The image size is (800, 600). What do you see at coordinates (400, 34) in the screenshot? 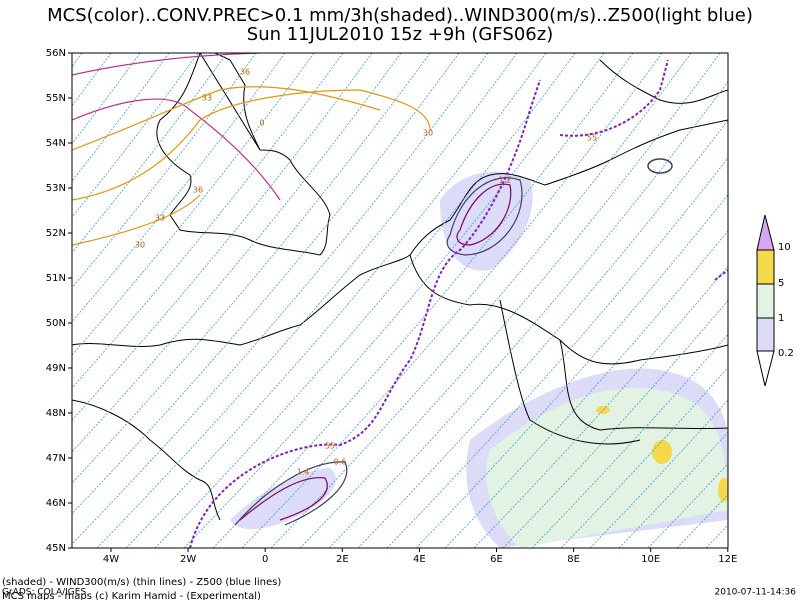
I see `subtitle: Sun 11JUL2010 15z +9h (GFS06z)` at bounding box center [400, 34].